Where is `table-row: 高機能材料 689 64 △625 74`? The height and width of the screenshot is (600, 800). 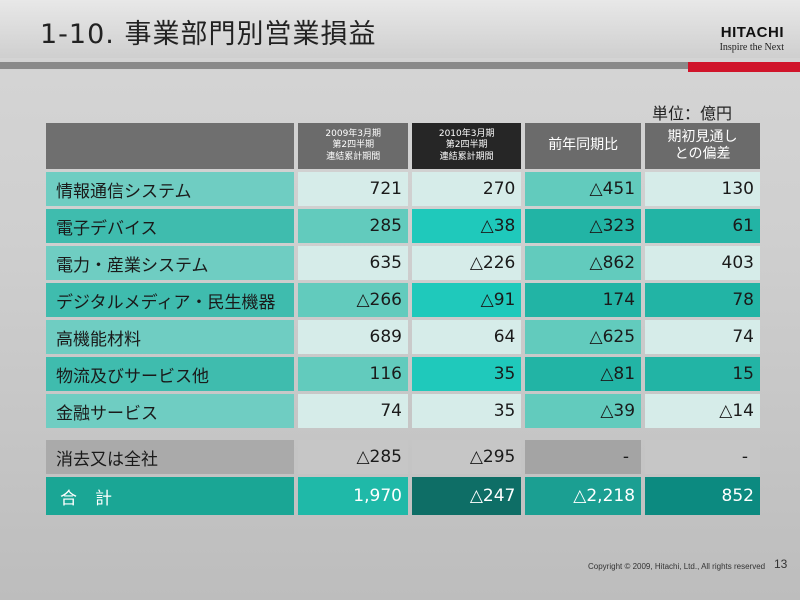
table-row: 高機能材料 689 64 △625 74 is located at coordinates (403, 337).